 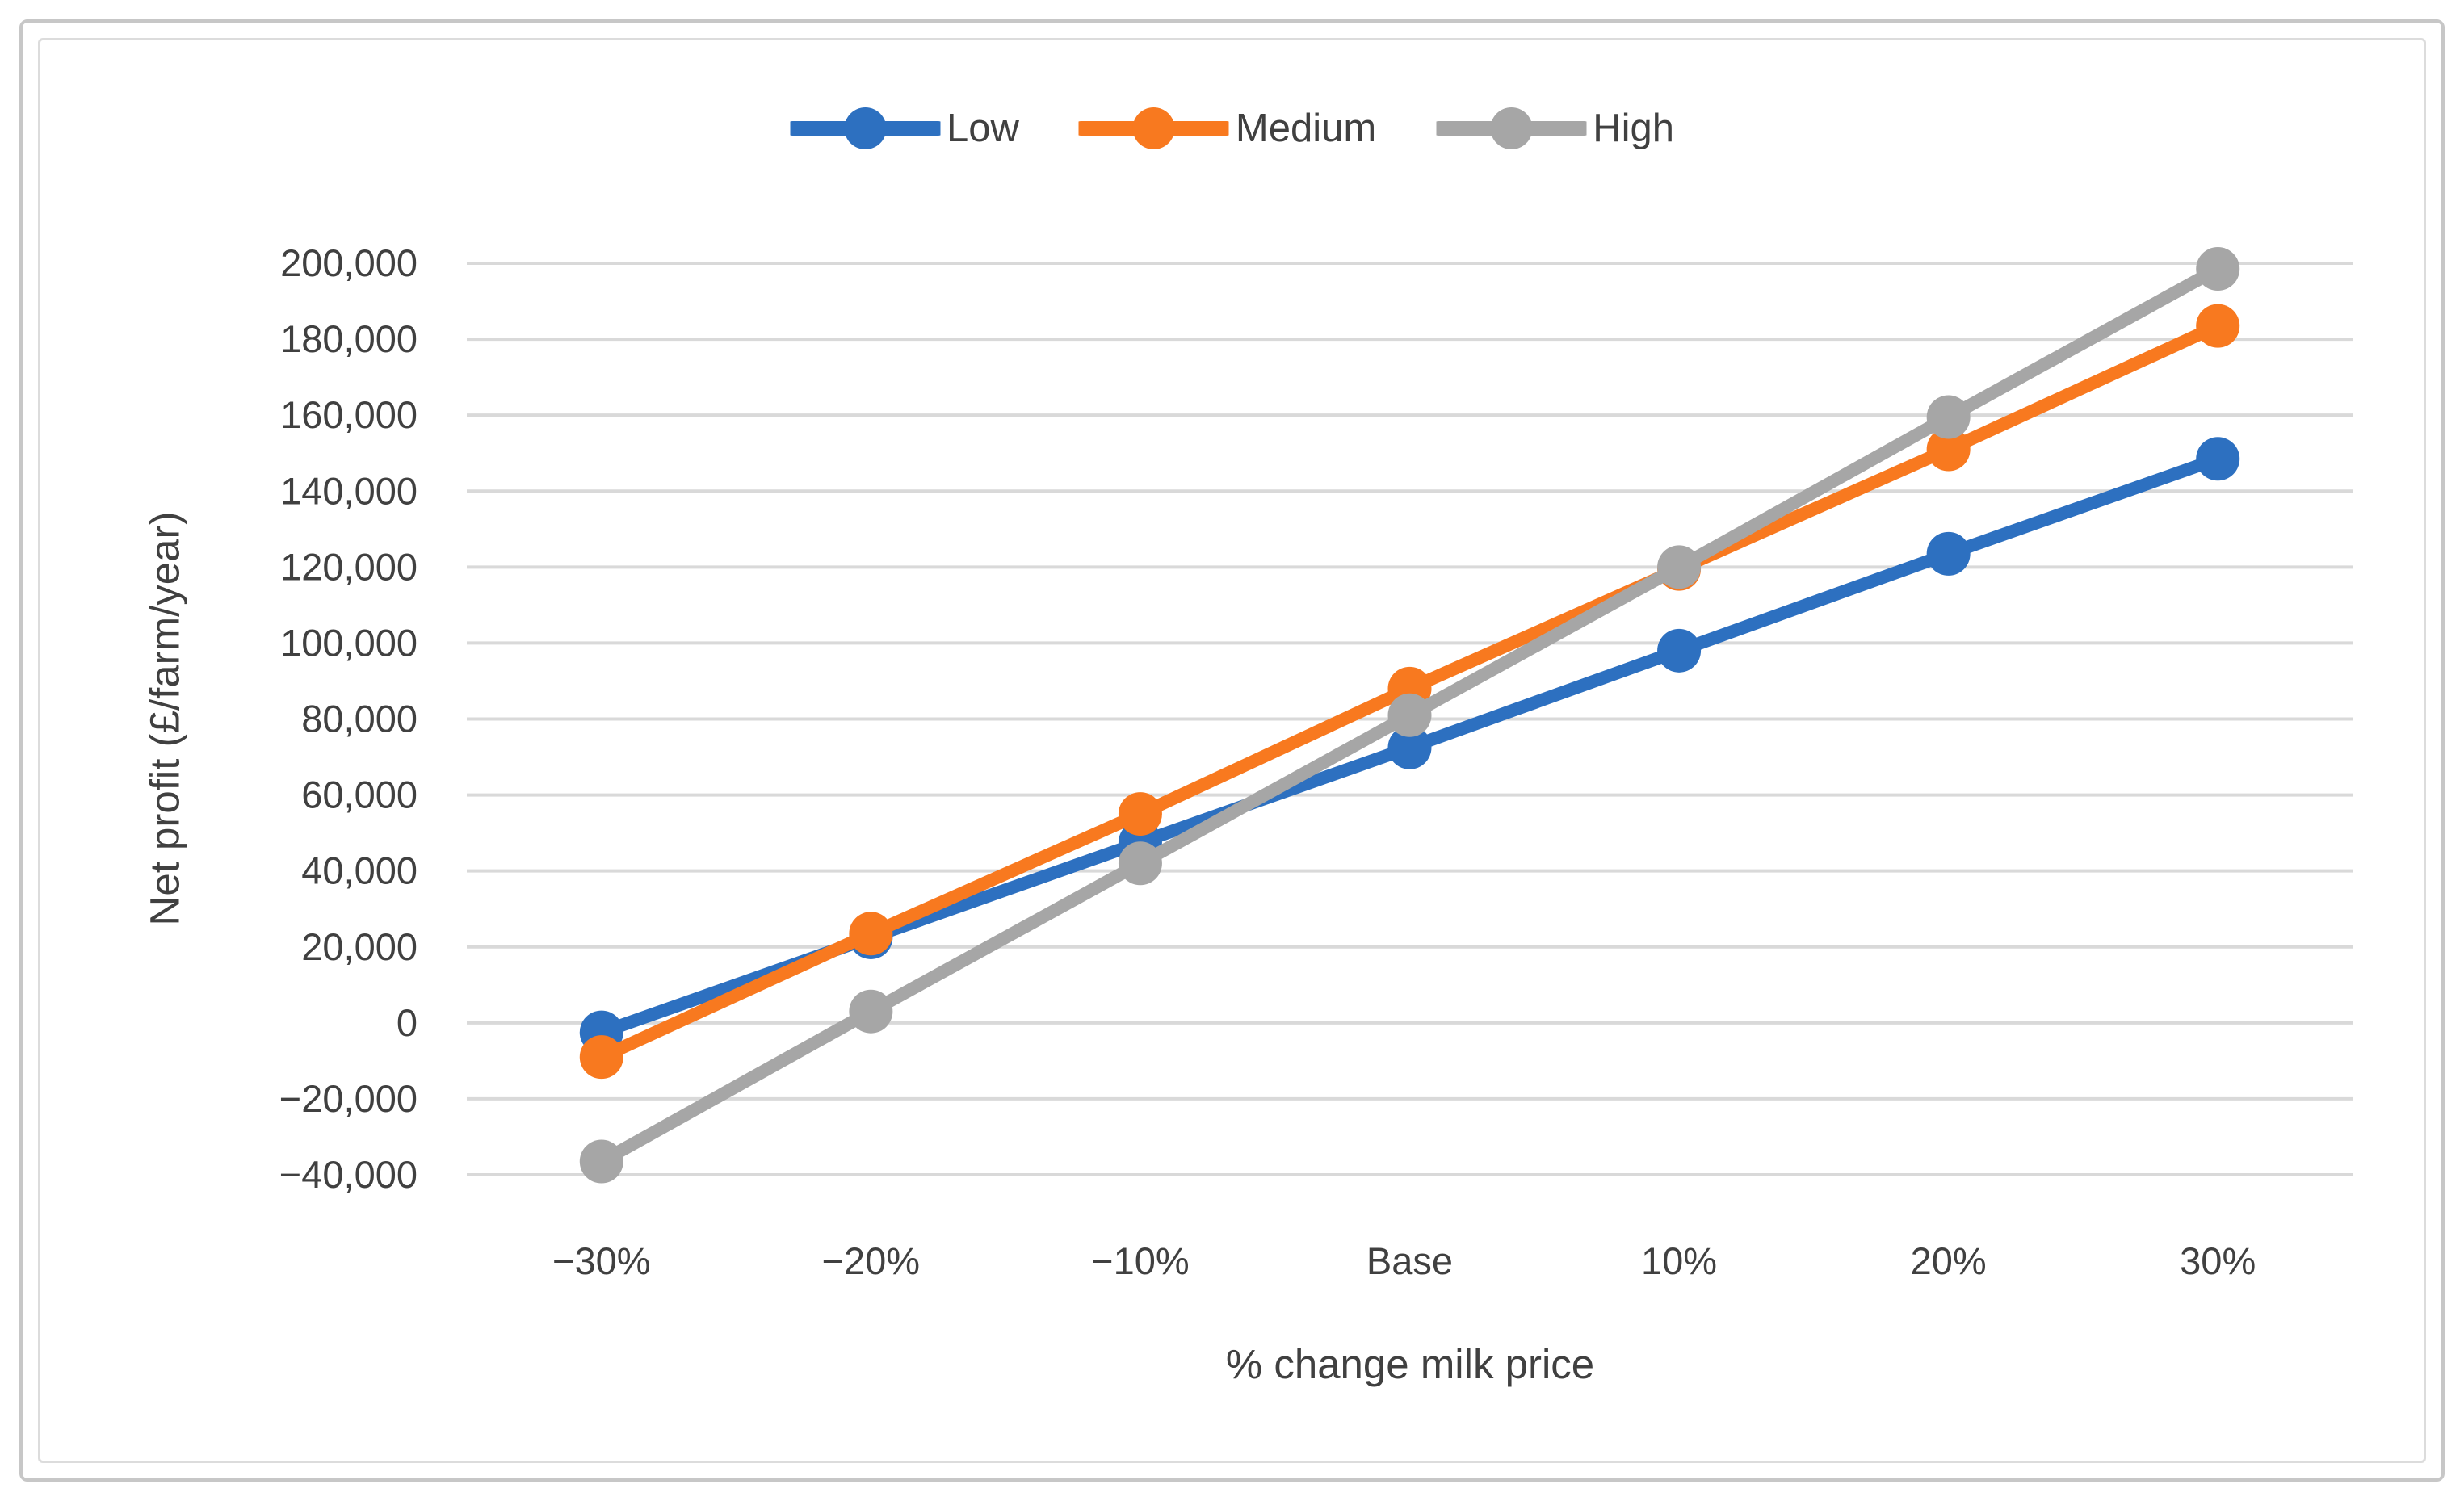 What do you see at coordinates (349, 490) in the screenshot?
I see `y-tick-label: 140,000` at bounding box center [349, 490].